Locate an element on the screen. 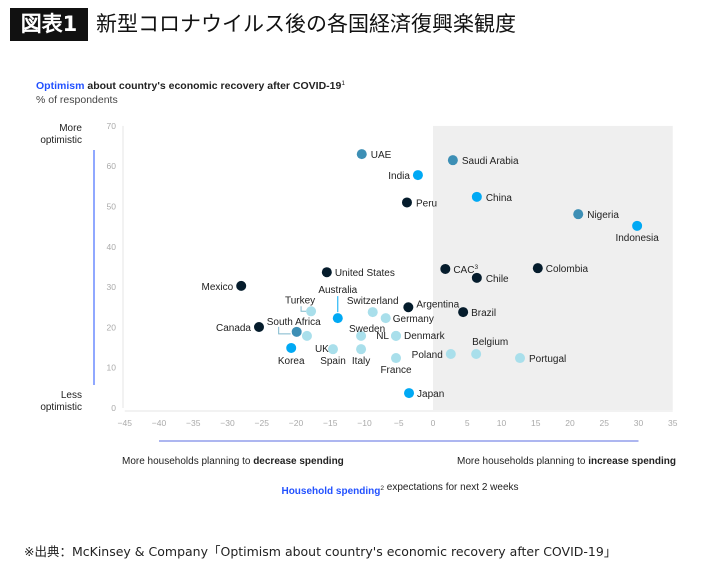  x-tick-label: −25 is located at coordinates (262, 423).